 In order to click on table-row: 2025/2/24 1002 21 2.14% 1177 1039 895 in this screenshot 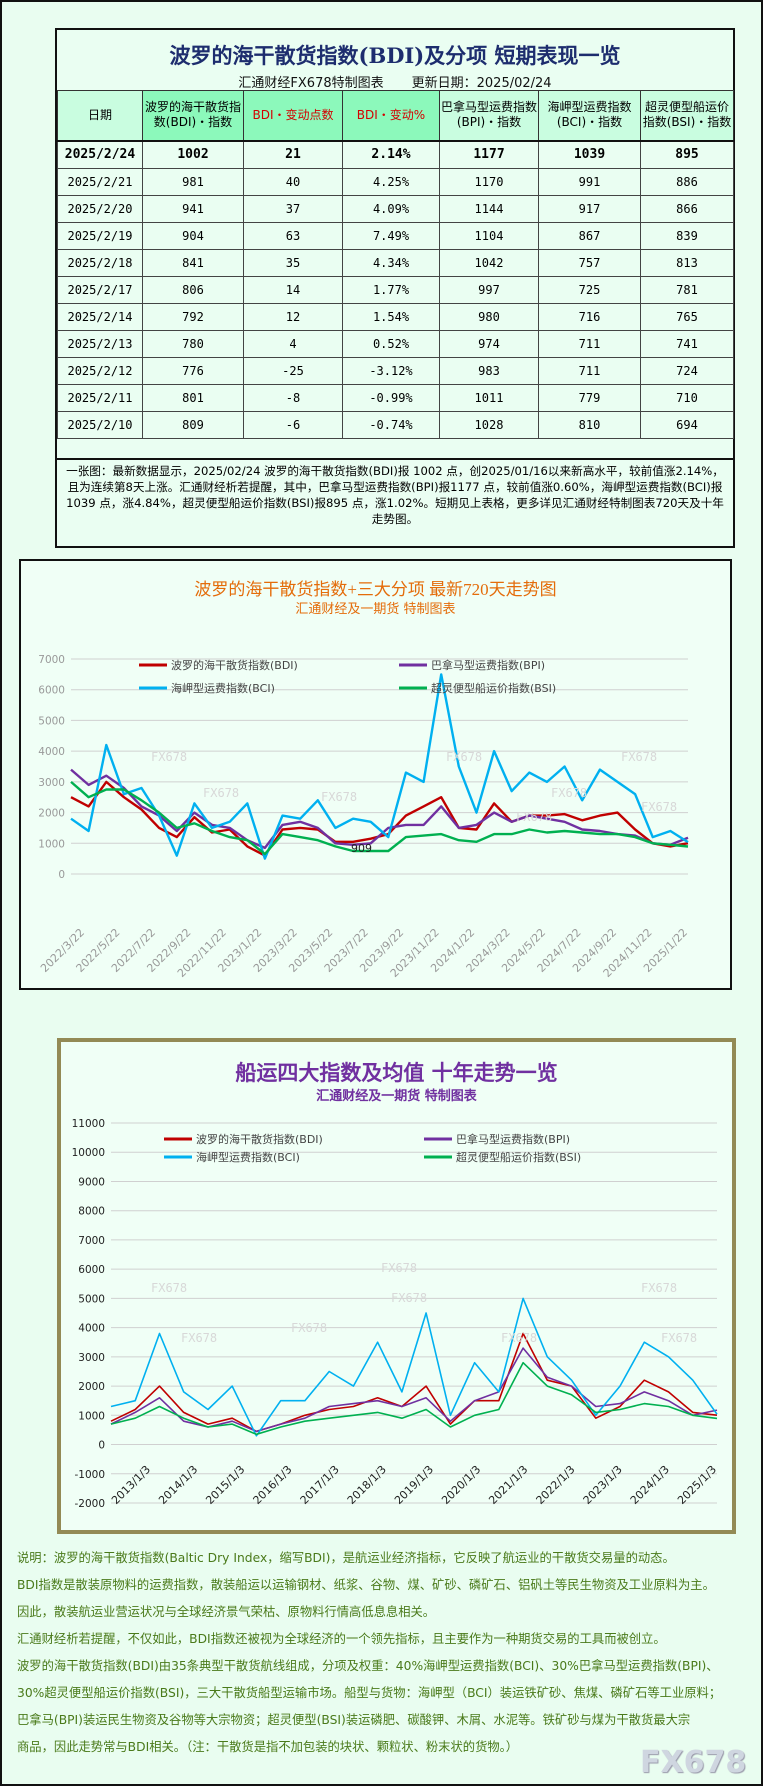, I will do `click(395, 154)`.